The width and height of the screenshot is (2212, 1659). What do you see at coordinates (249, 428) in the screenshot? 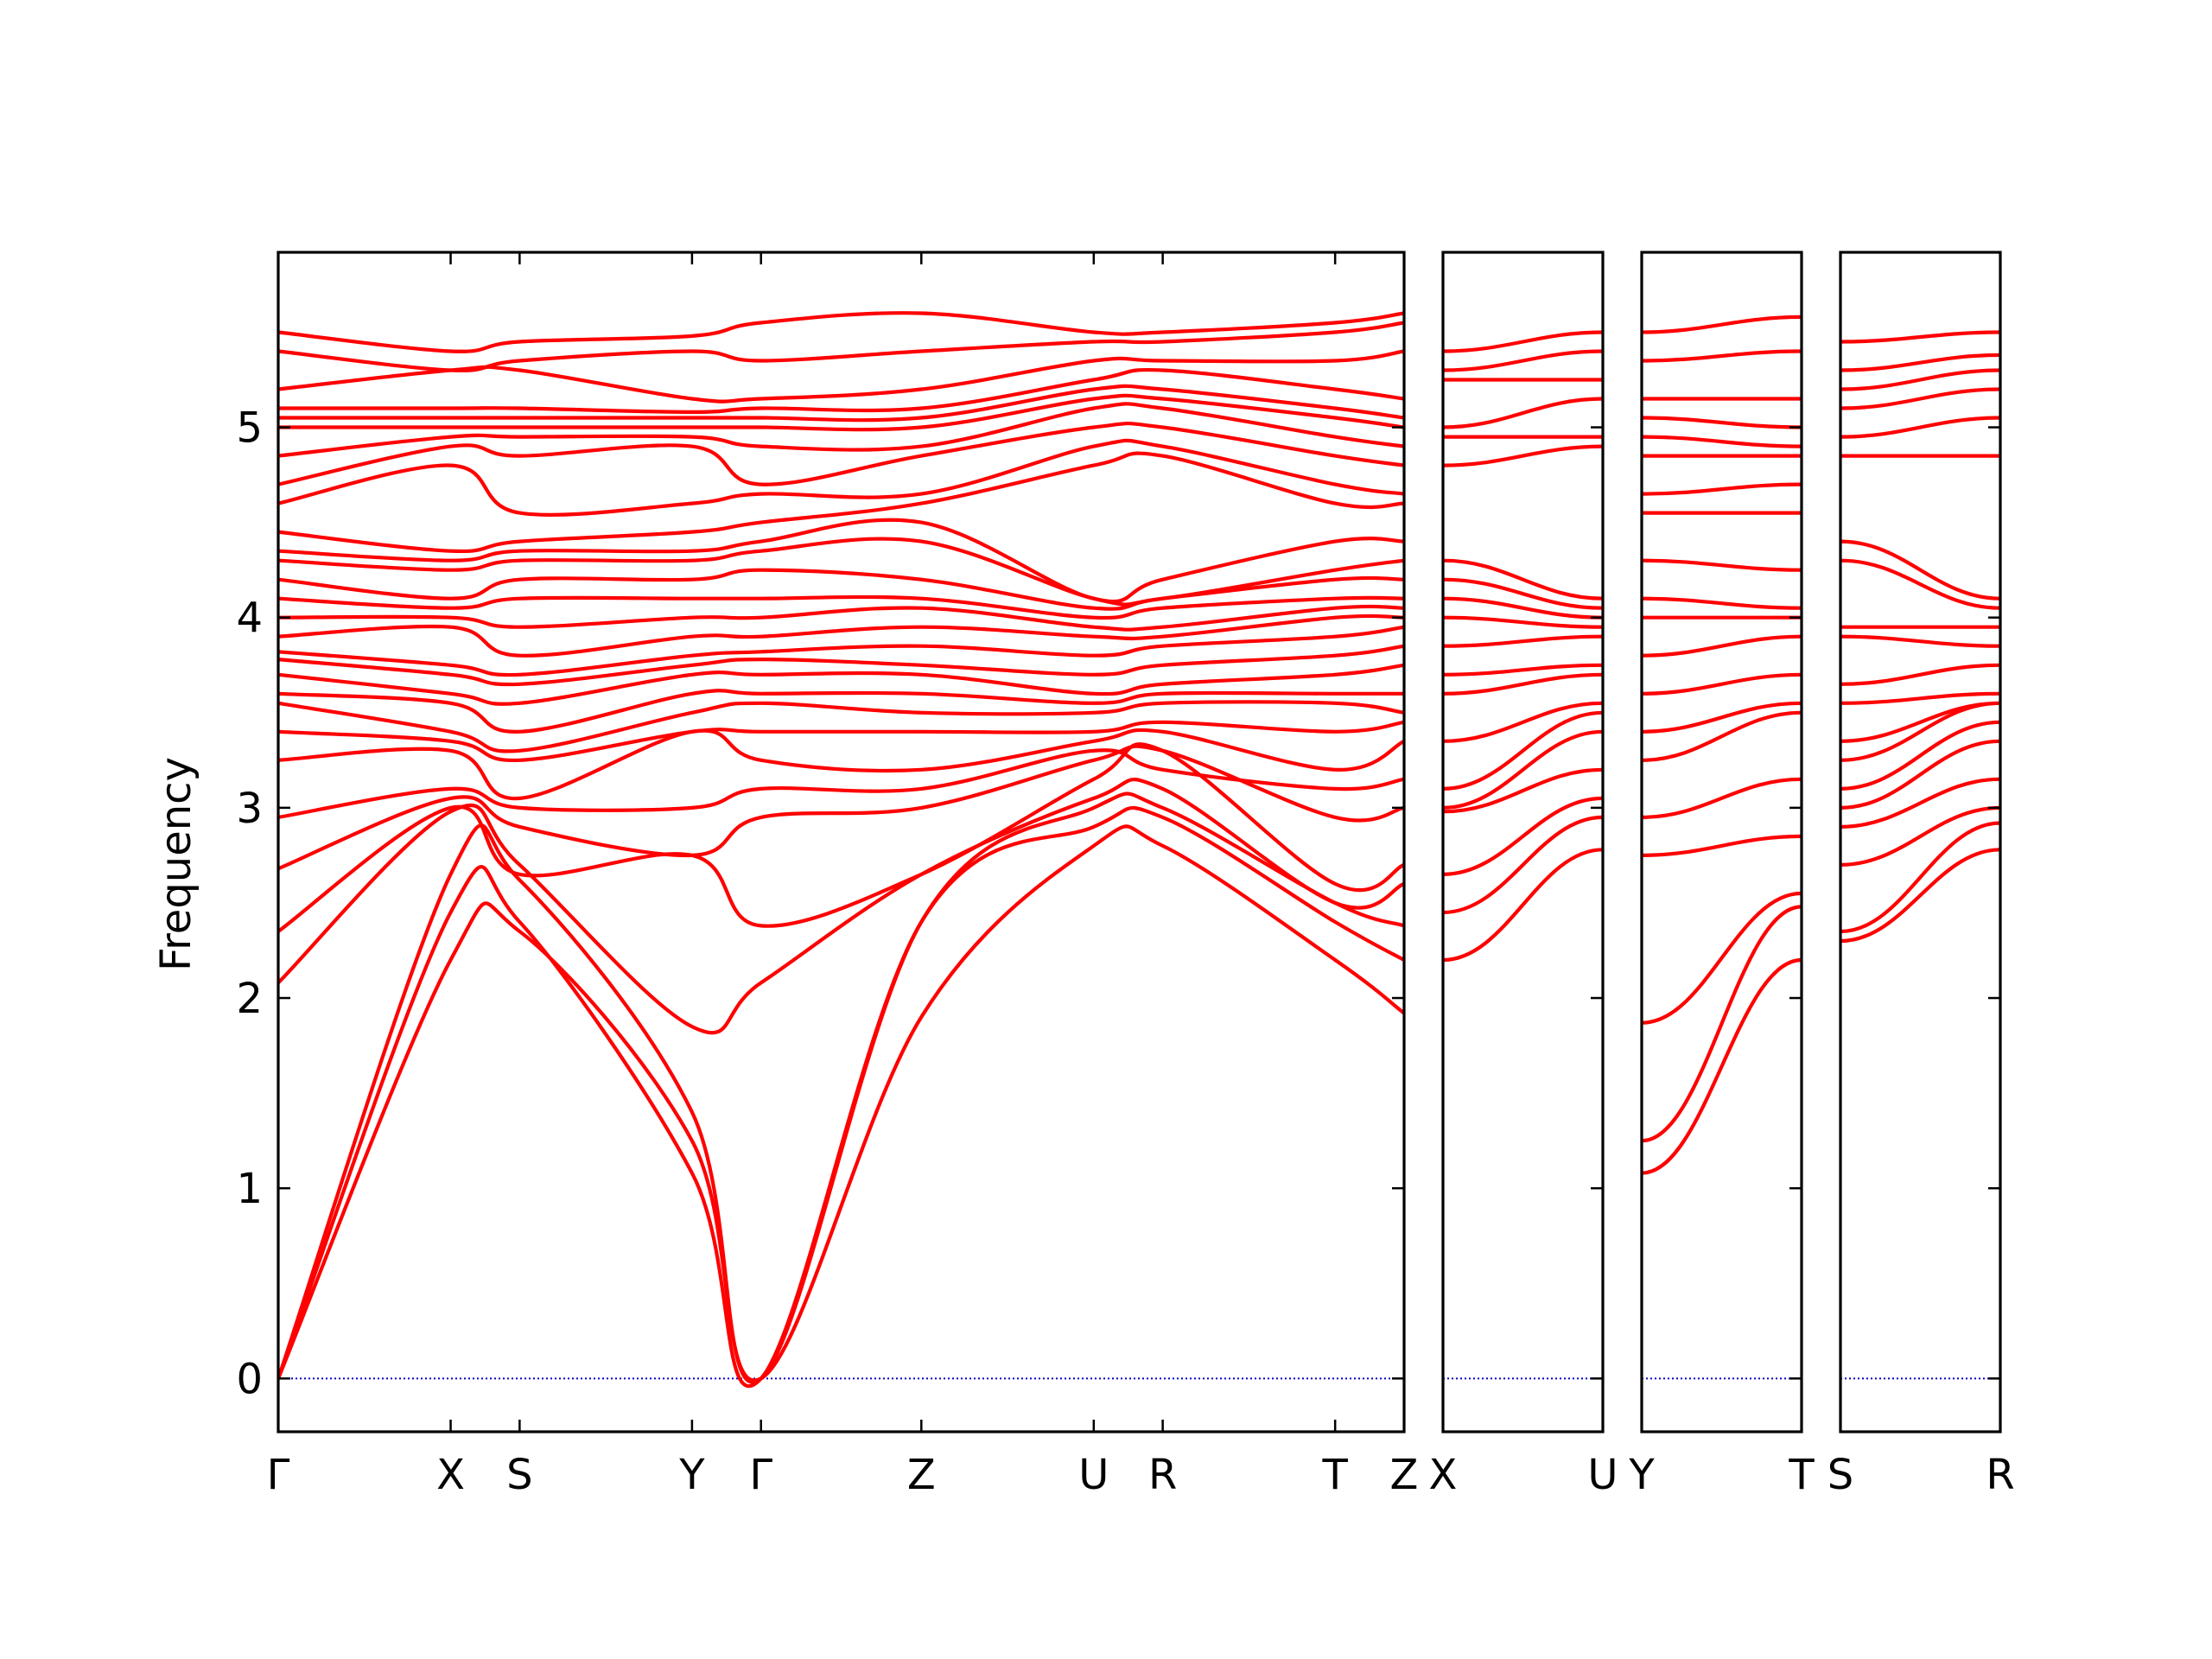
I see `y-tick-label: 5` at bounding box center [249, 428].